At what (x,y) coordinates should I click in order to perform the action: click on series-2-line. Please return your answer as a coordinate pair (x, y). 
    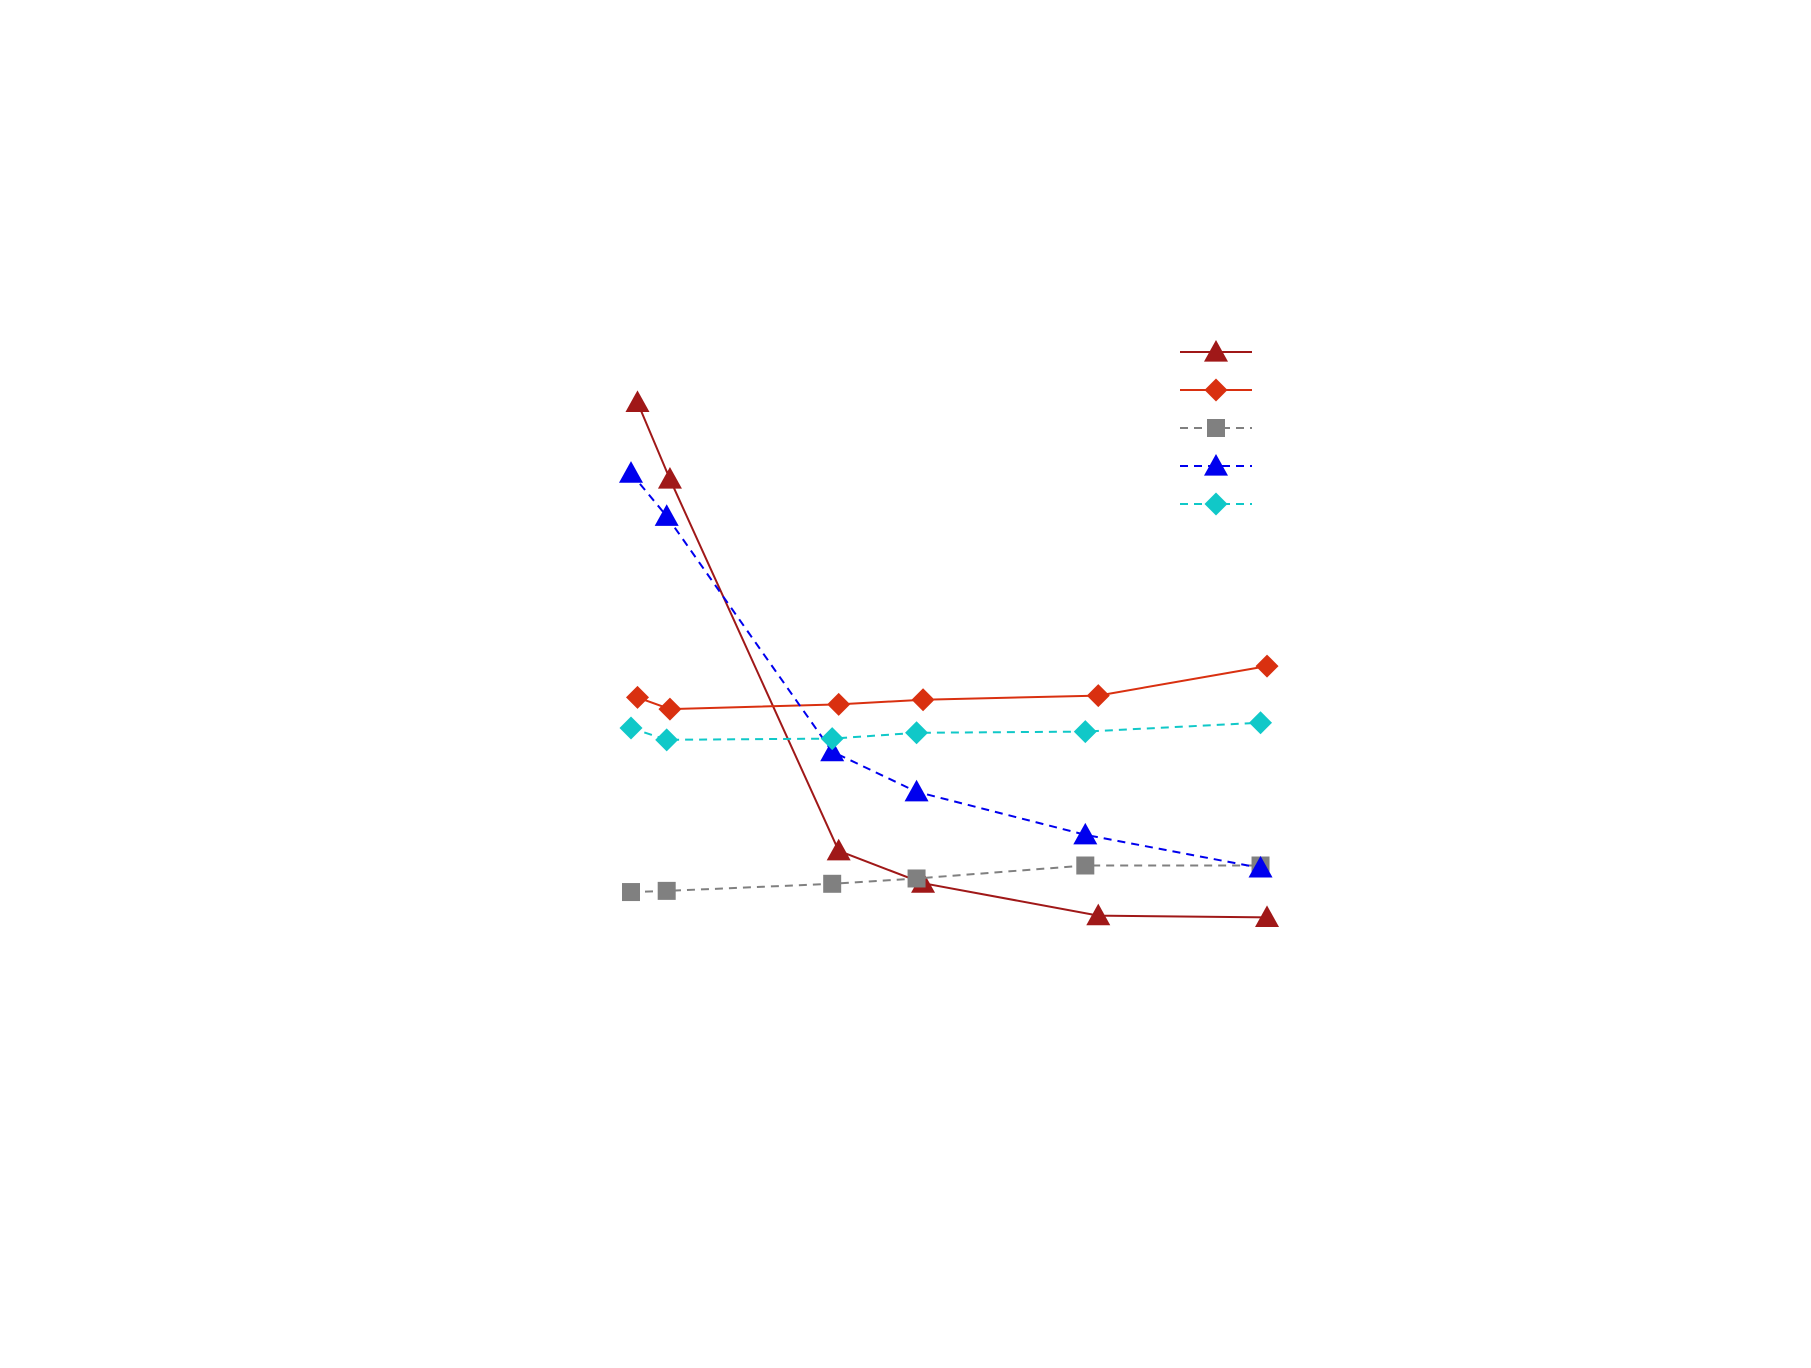
    Looking at the image, I should click on (952, 688).